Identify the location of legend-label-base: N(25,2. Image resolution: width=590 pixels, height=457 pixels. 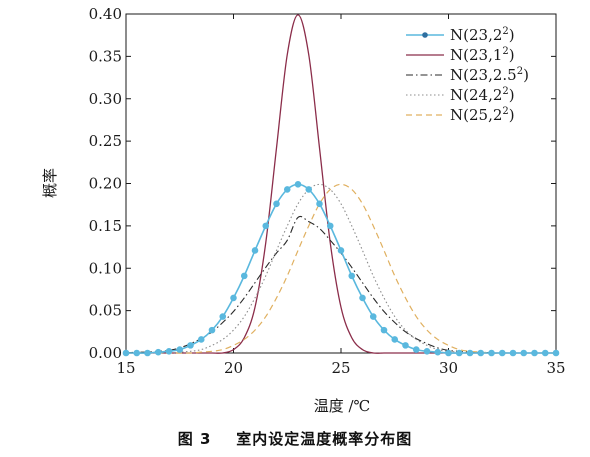
(476, 115).